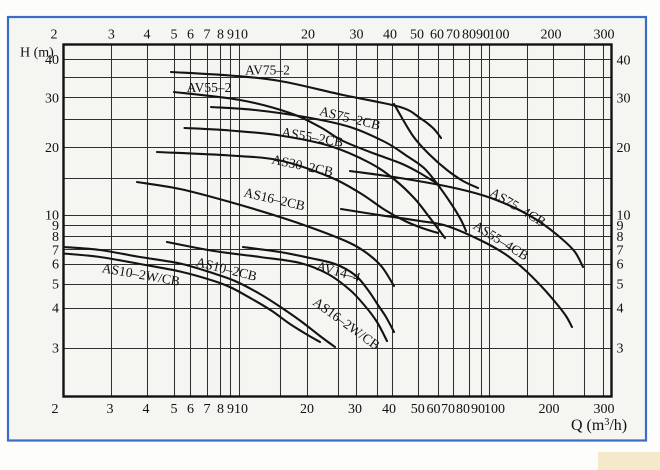 Image resolution: width=660 pixels, height=470 pixels. Describe the element at coordinates (267, 70) in the screenshot. I see `svg-text: AV75–2` at that location.